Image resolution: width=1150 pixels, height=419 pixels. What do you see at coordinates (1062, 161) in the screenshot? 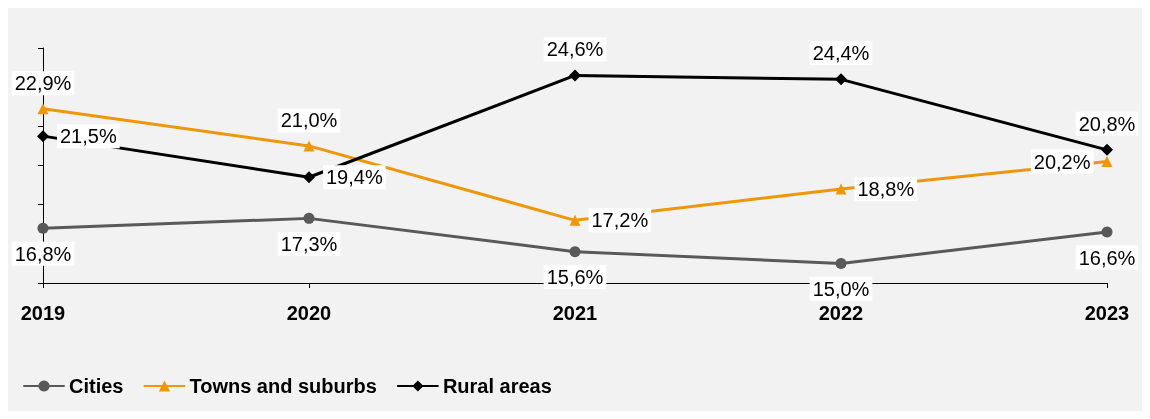
I see `data-label: 20,2%` at bounding box center [1062, 161].